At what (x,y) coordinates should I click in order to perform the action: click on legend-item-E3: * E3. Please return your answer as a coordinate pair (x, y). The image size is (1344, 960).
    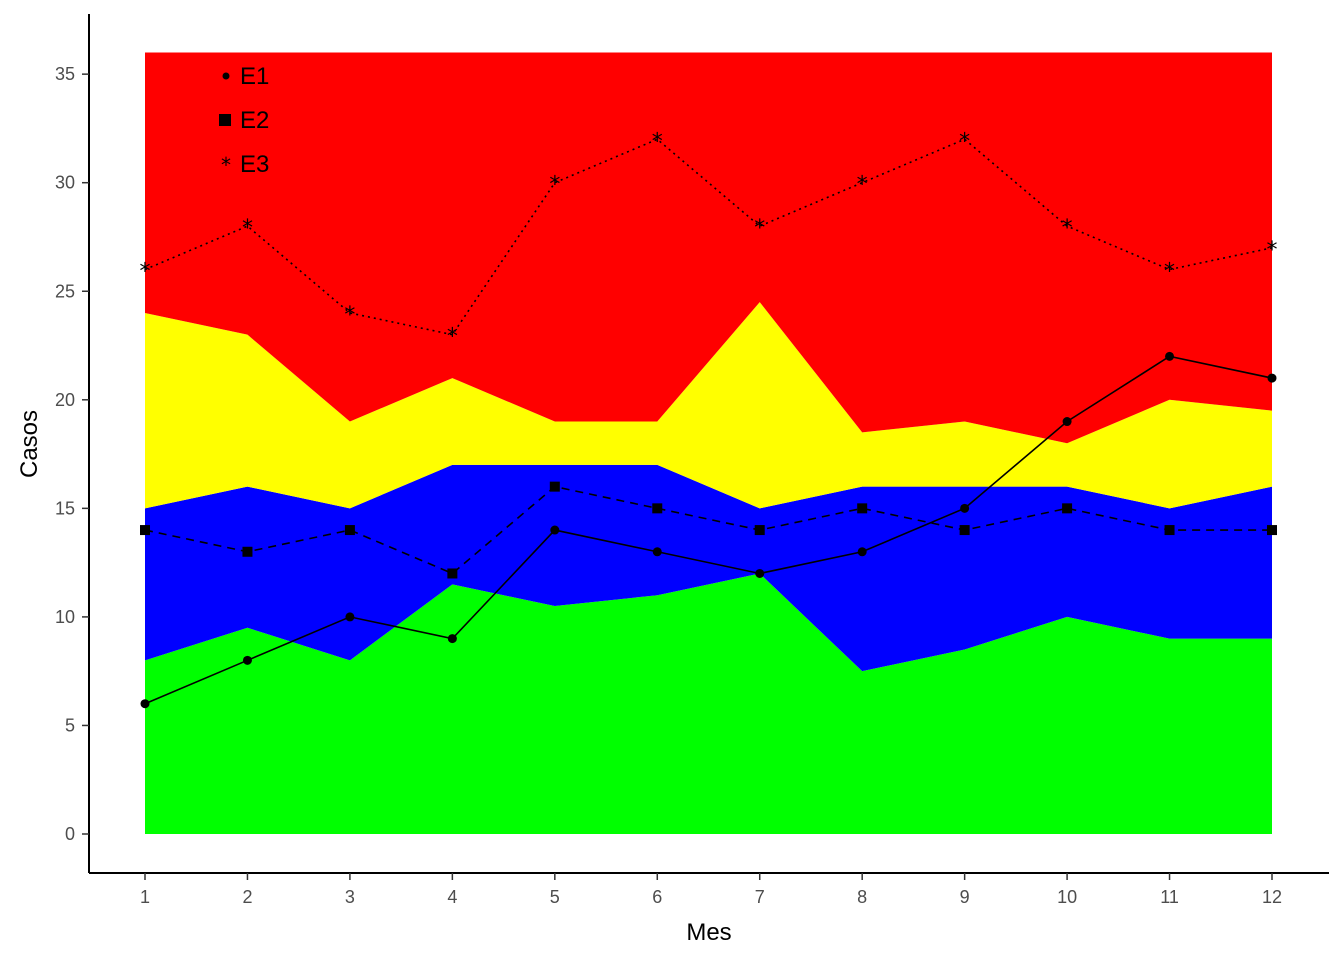
    Looking at the image, I should click on (245, 164).